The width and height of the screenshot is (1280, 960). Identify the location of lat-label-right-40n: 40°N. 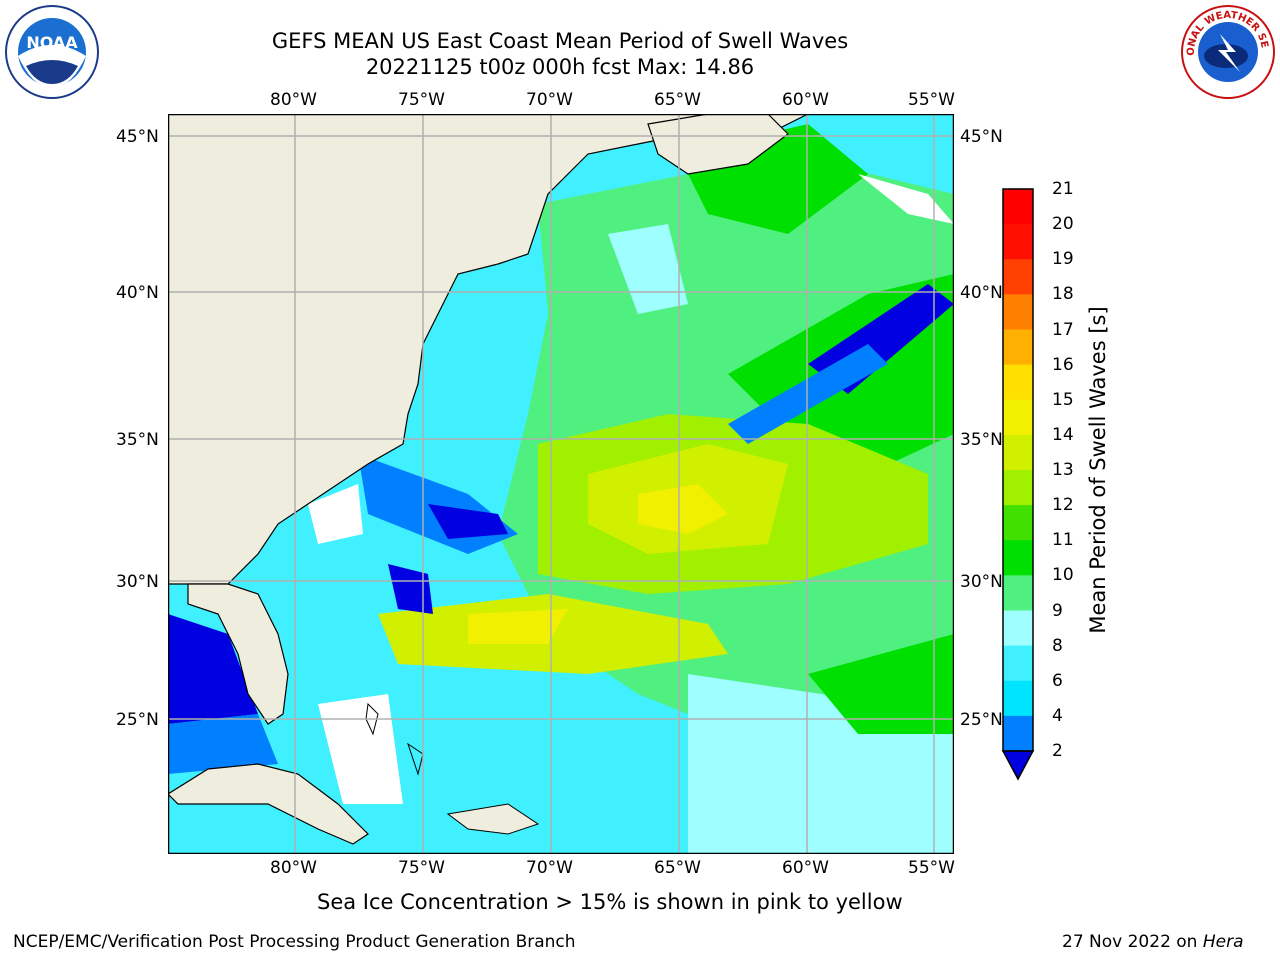
(981, 293).